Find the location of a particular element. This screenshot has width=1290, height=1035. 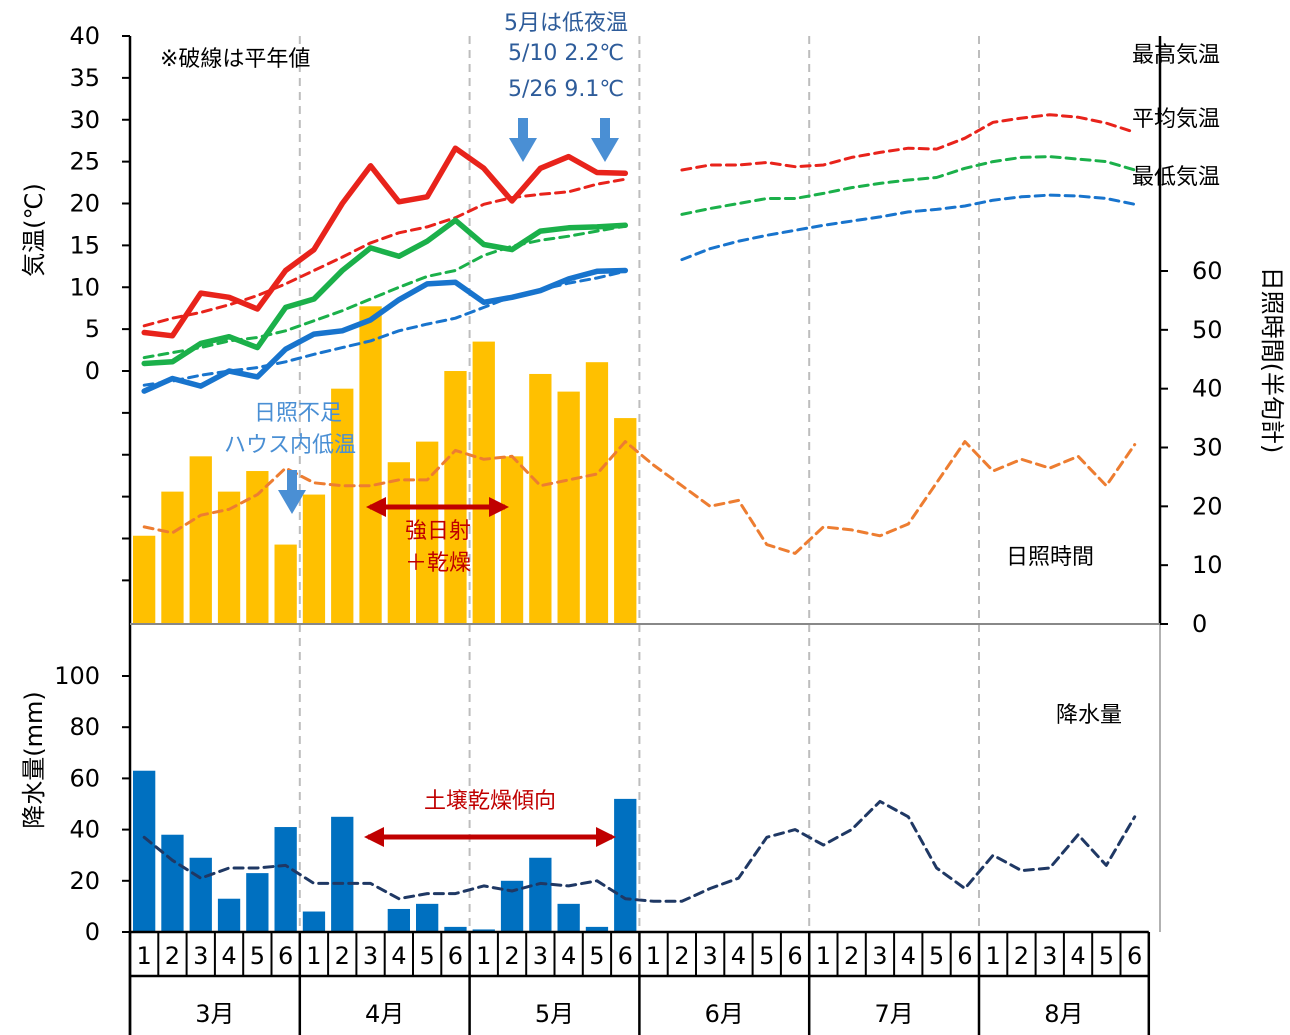

sunshine-tick-label: 30 is located at coordinates (1207, 448).